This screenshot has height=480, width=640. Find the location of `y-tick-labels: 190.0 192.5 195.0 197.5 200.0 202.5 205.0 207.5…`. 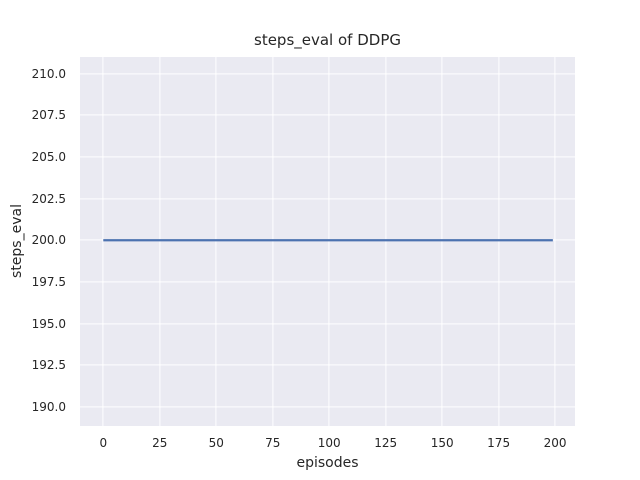

y-tick-labels: 190.0 192.5 195.0 197.5 200.0 202.5 205.0 207.5… is located at coordinates (33, 241).